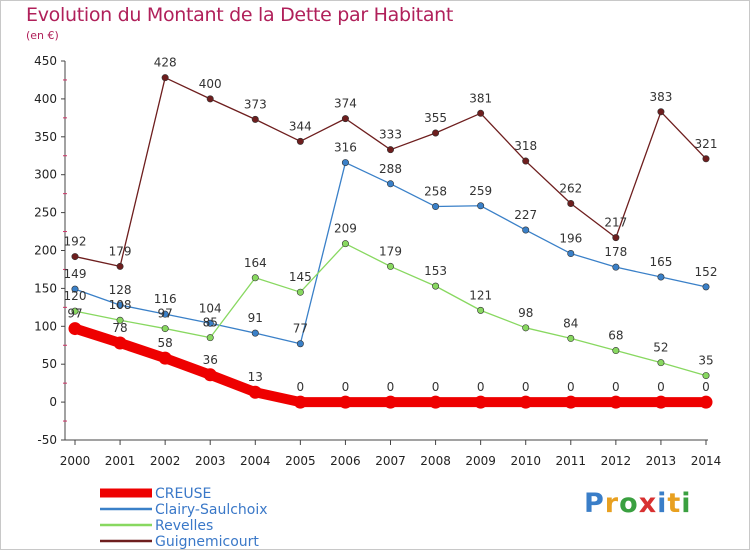 The image size is (750, 550). I want to click on y-tick-label: 300, so click(45, 175).